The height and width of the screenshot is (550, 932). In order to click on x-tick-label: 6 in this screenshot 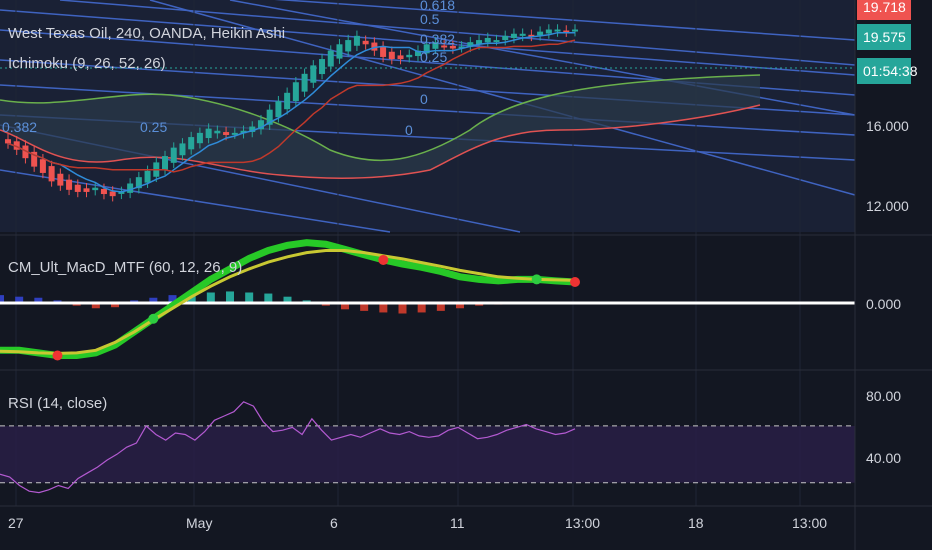, I will do `click(334, 523)`.